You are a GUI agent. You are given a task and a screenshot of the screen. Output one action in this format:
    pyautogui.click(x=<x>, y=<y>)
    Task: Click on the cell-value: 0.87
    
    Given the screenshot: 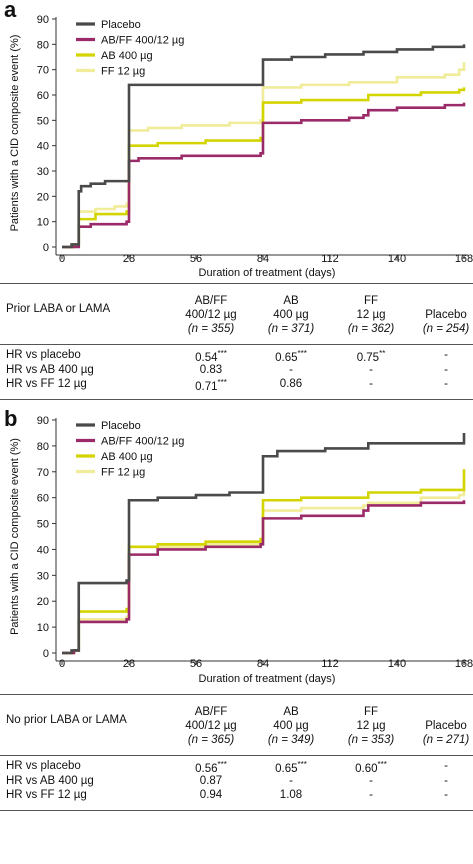 What is the action you would take?
    pyautogui.click(x=211, y=780)
    